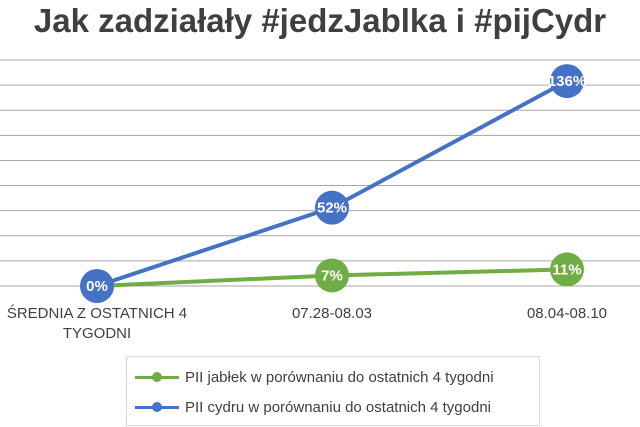 The width and height of the screenshot is (640, 427). I want to click on data-label-cider: 136%, so click(567, 81).